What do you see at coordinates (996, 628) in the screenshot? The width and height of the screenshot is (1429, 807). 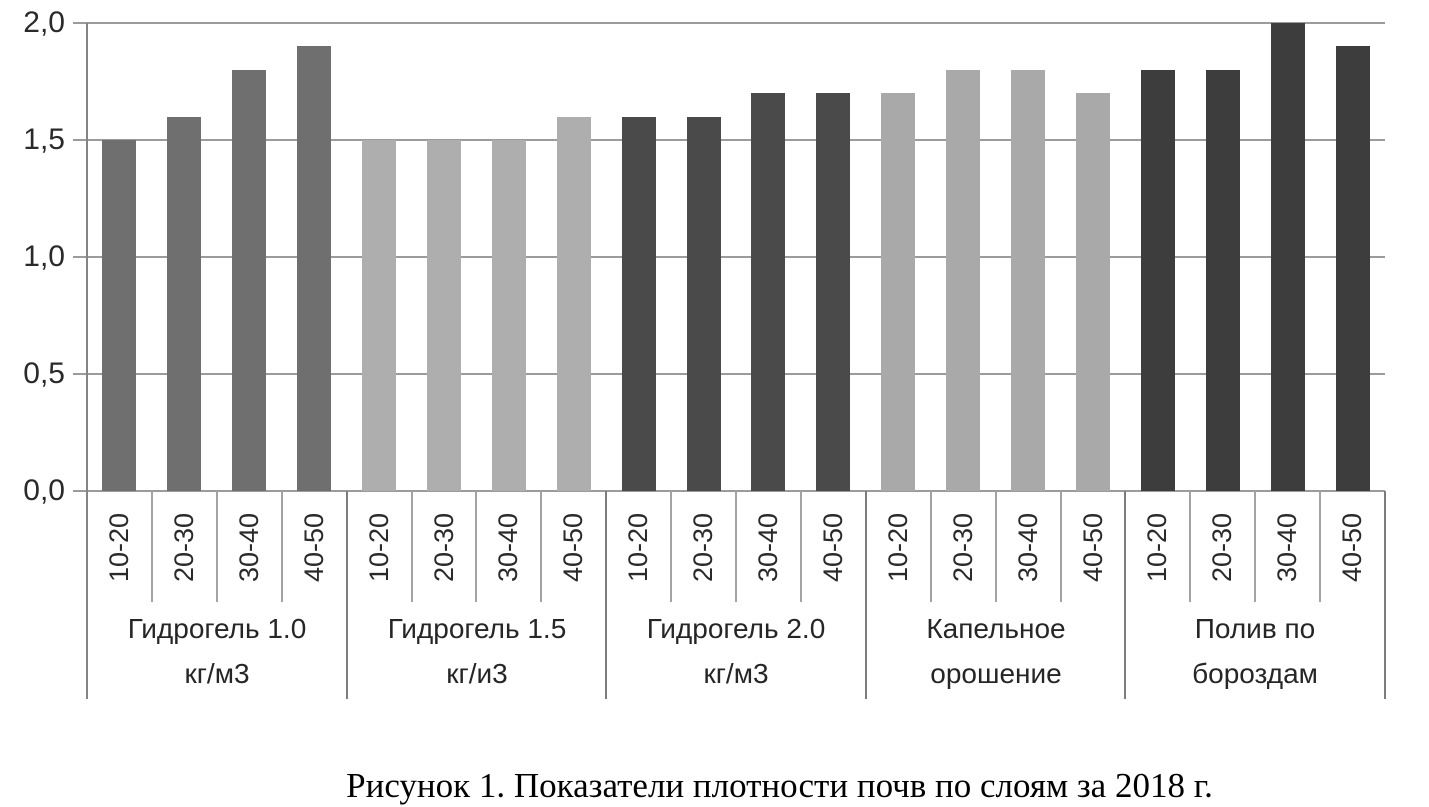 I see `group-label-line: Капельное` at bounding box center [996, 628].